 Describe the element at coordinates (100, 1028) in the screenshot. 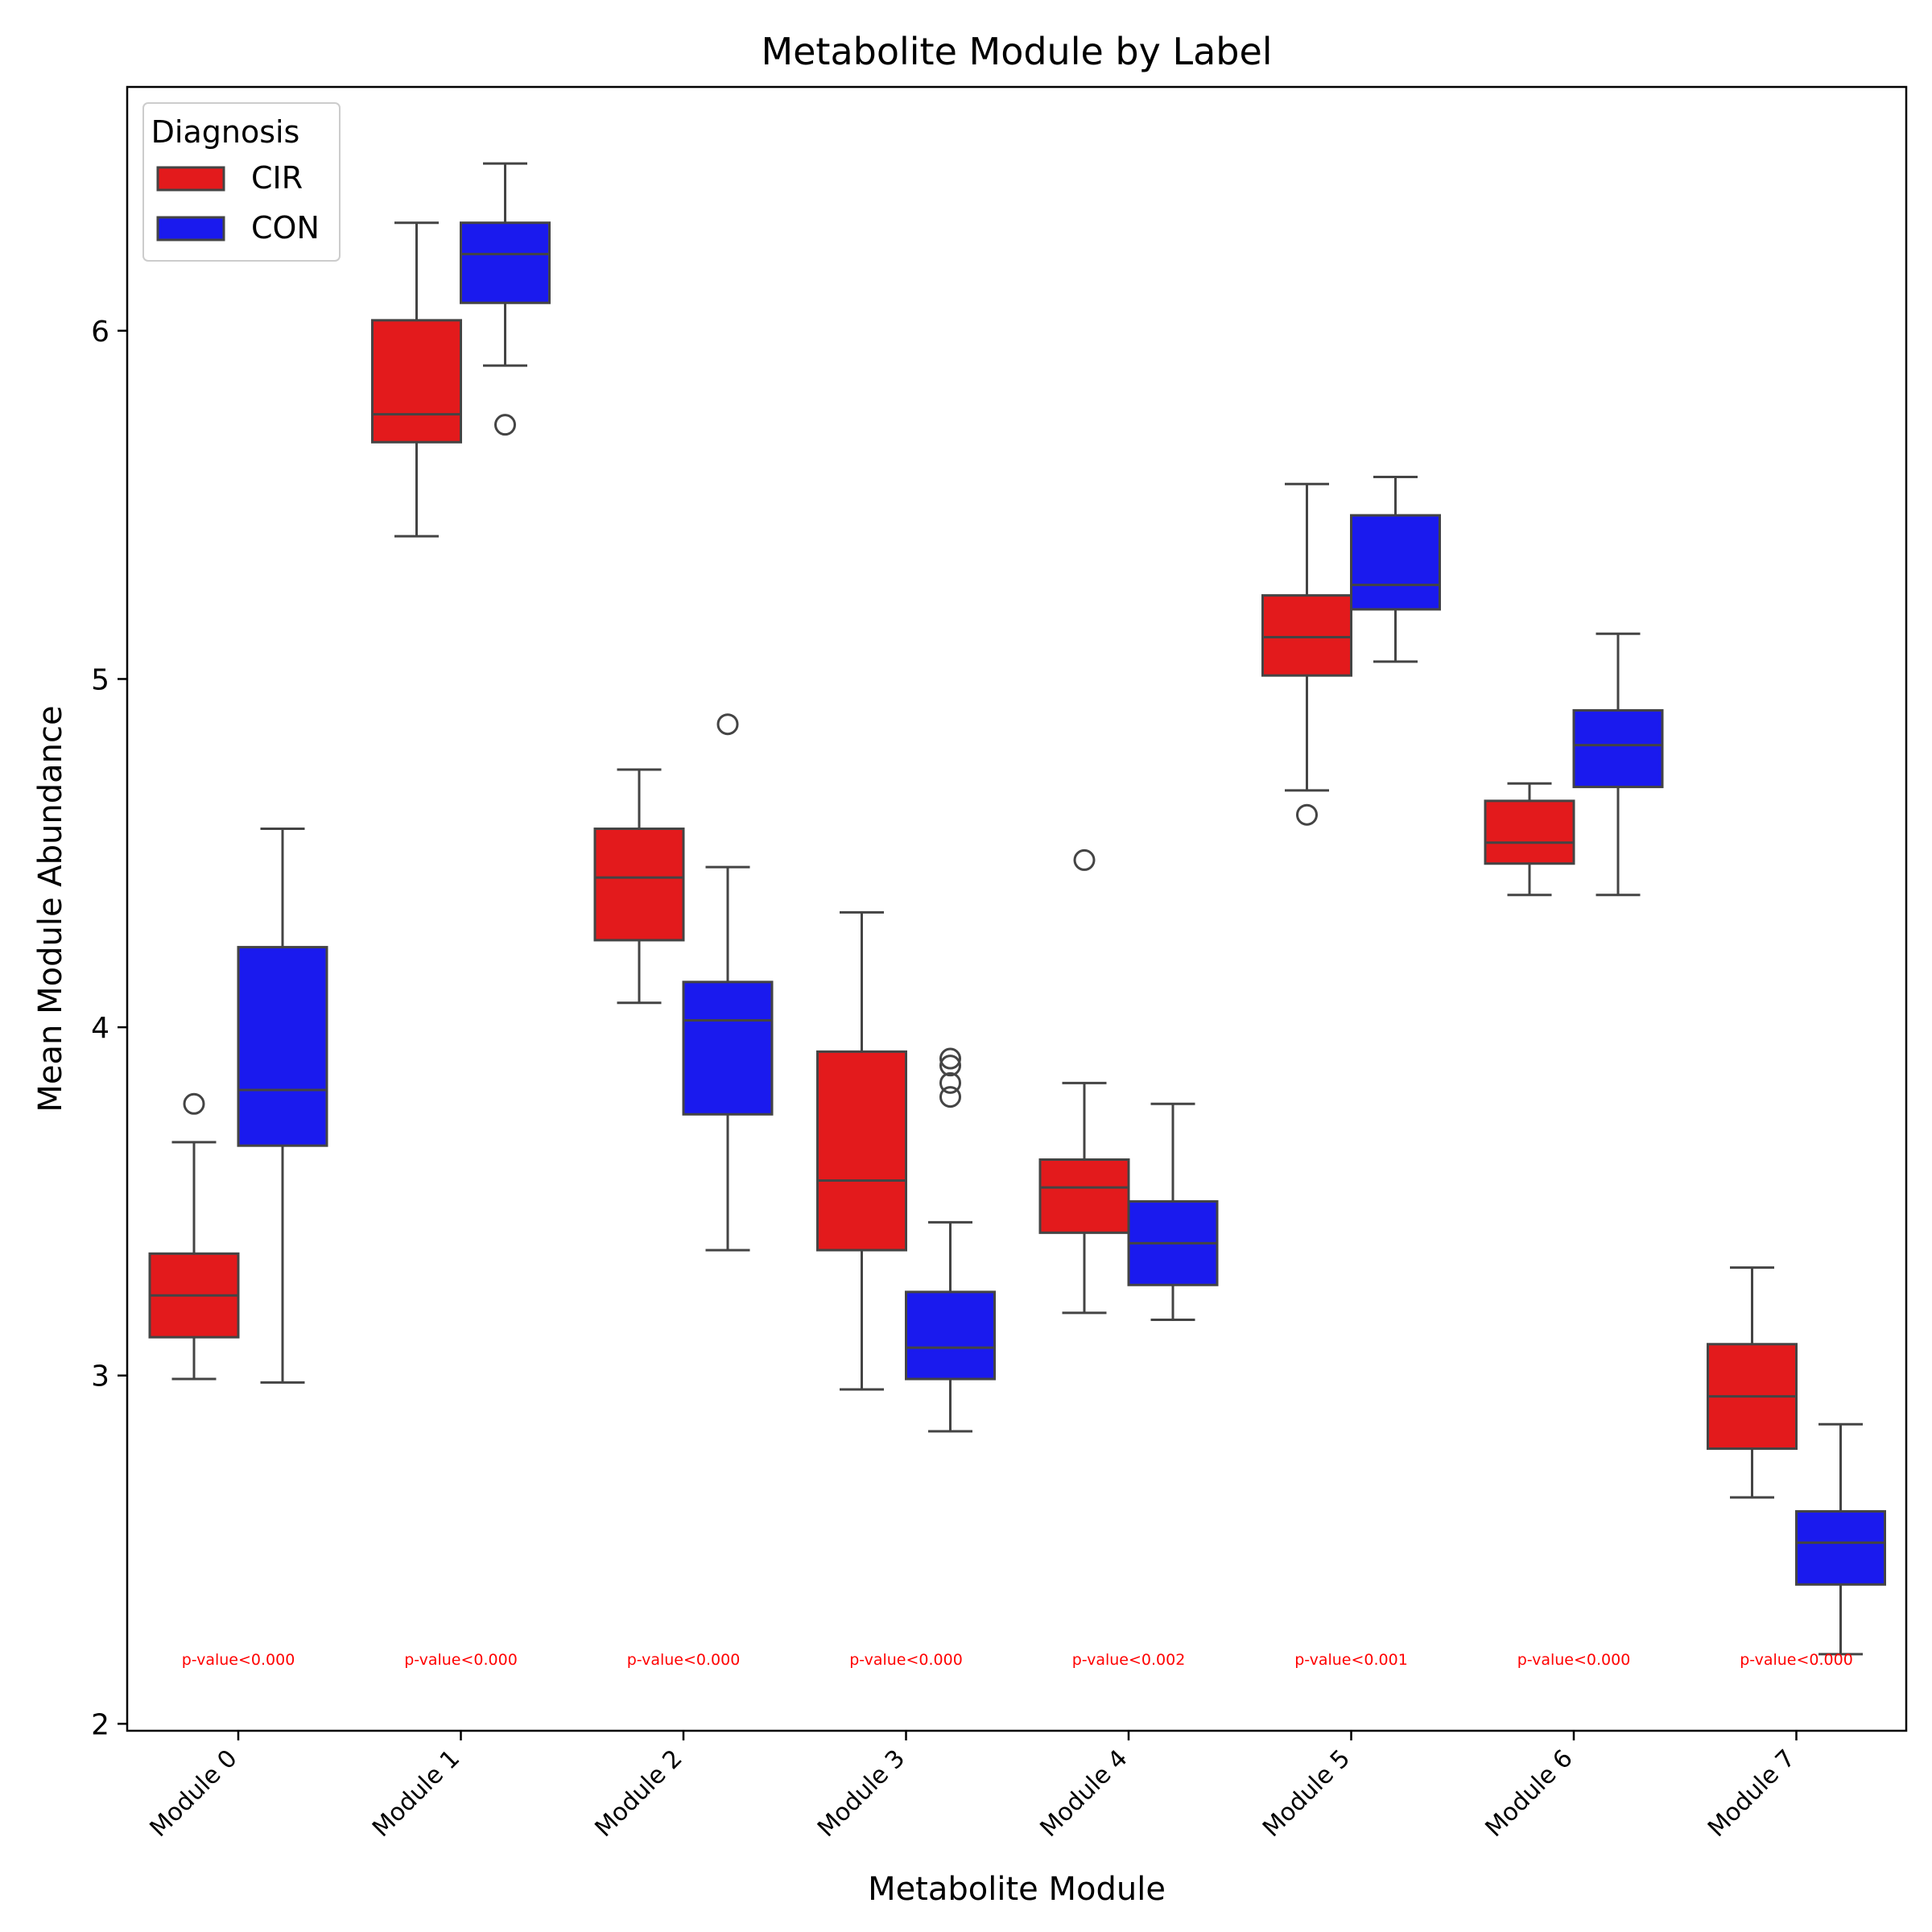

I see `y-tick-label: 4` at that location.